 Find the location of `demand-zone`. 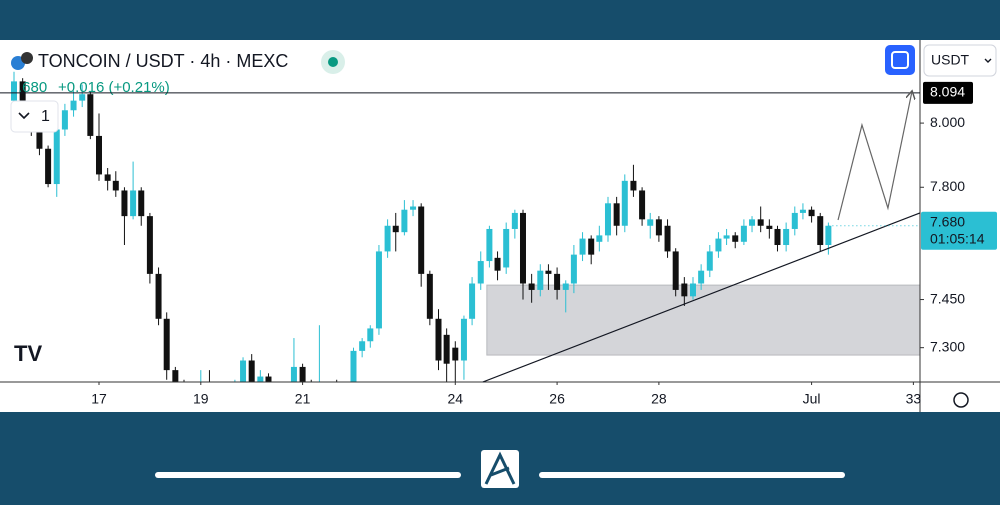

demand-zone is located at coordinates (703, 320).